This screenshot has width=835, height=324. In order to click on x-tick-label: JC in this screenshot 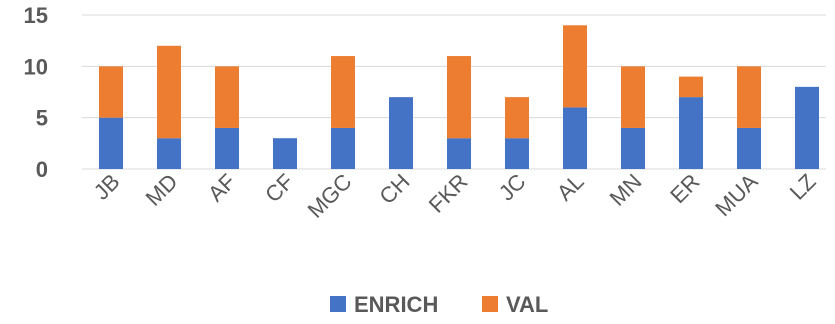, I will do `click(512, 187)`.